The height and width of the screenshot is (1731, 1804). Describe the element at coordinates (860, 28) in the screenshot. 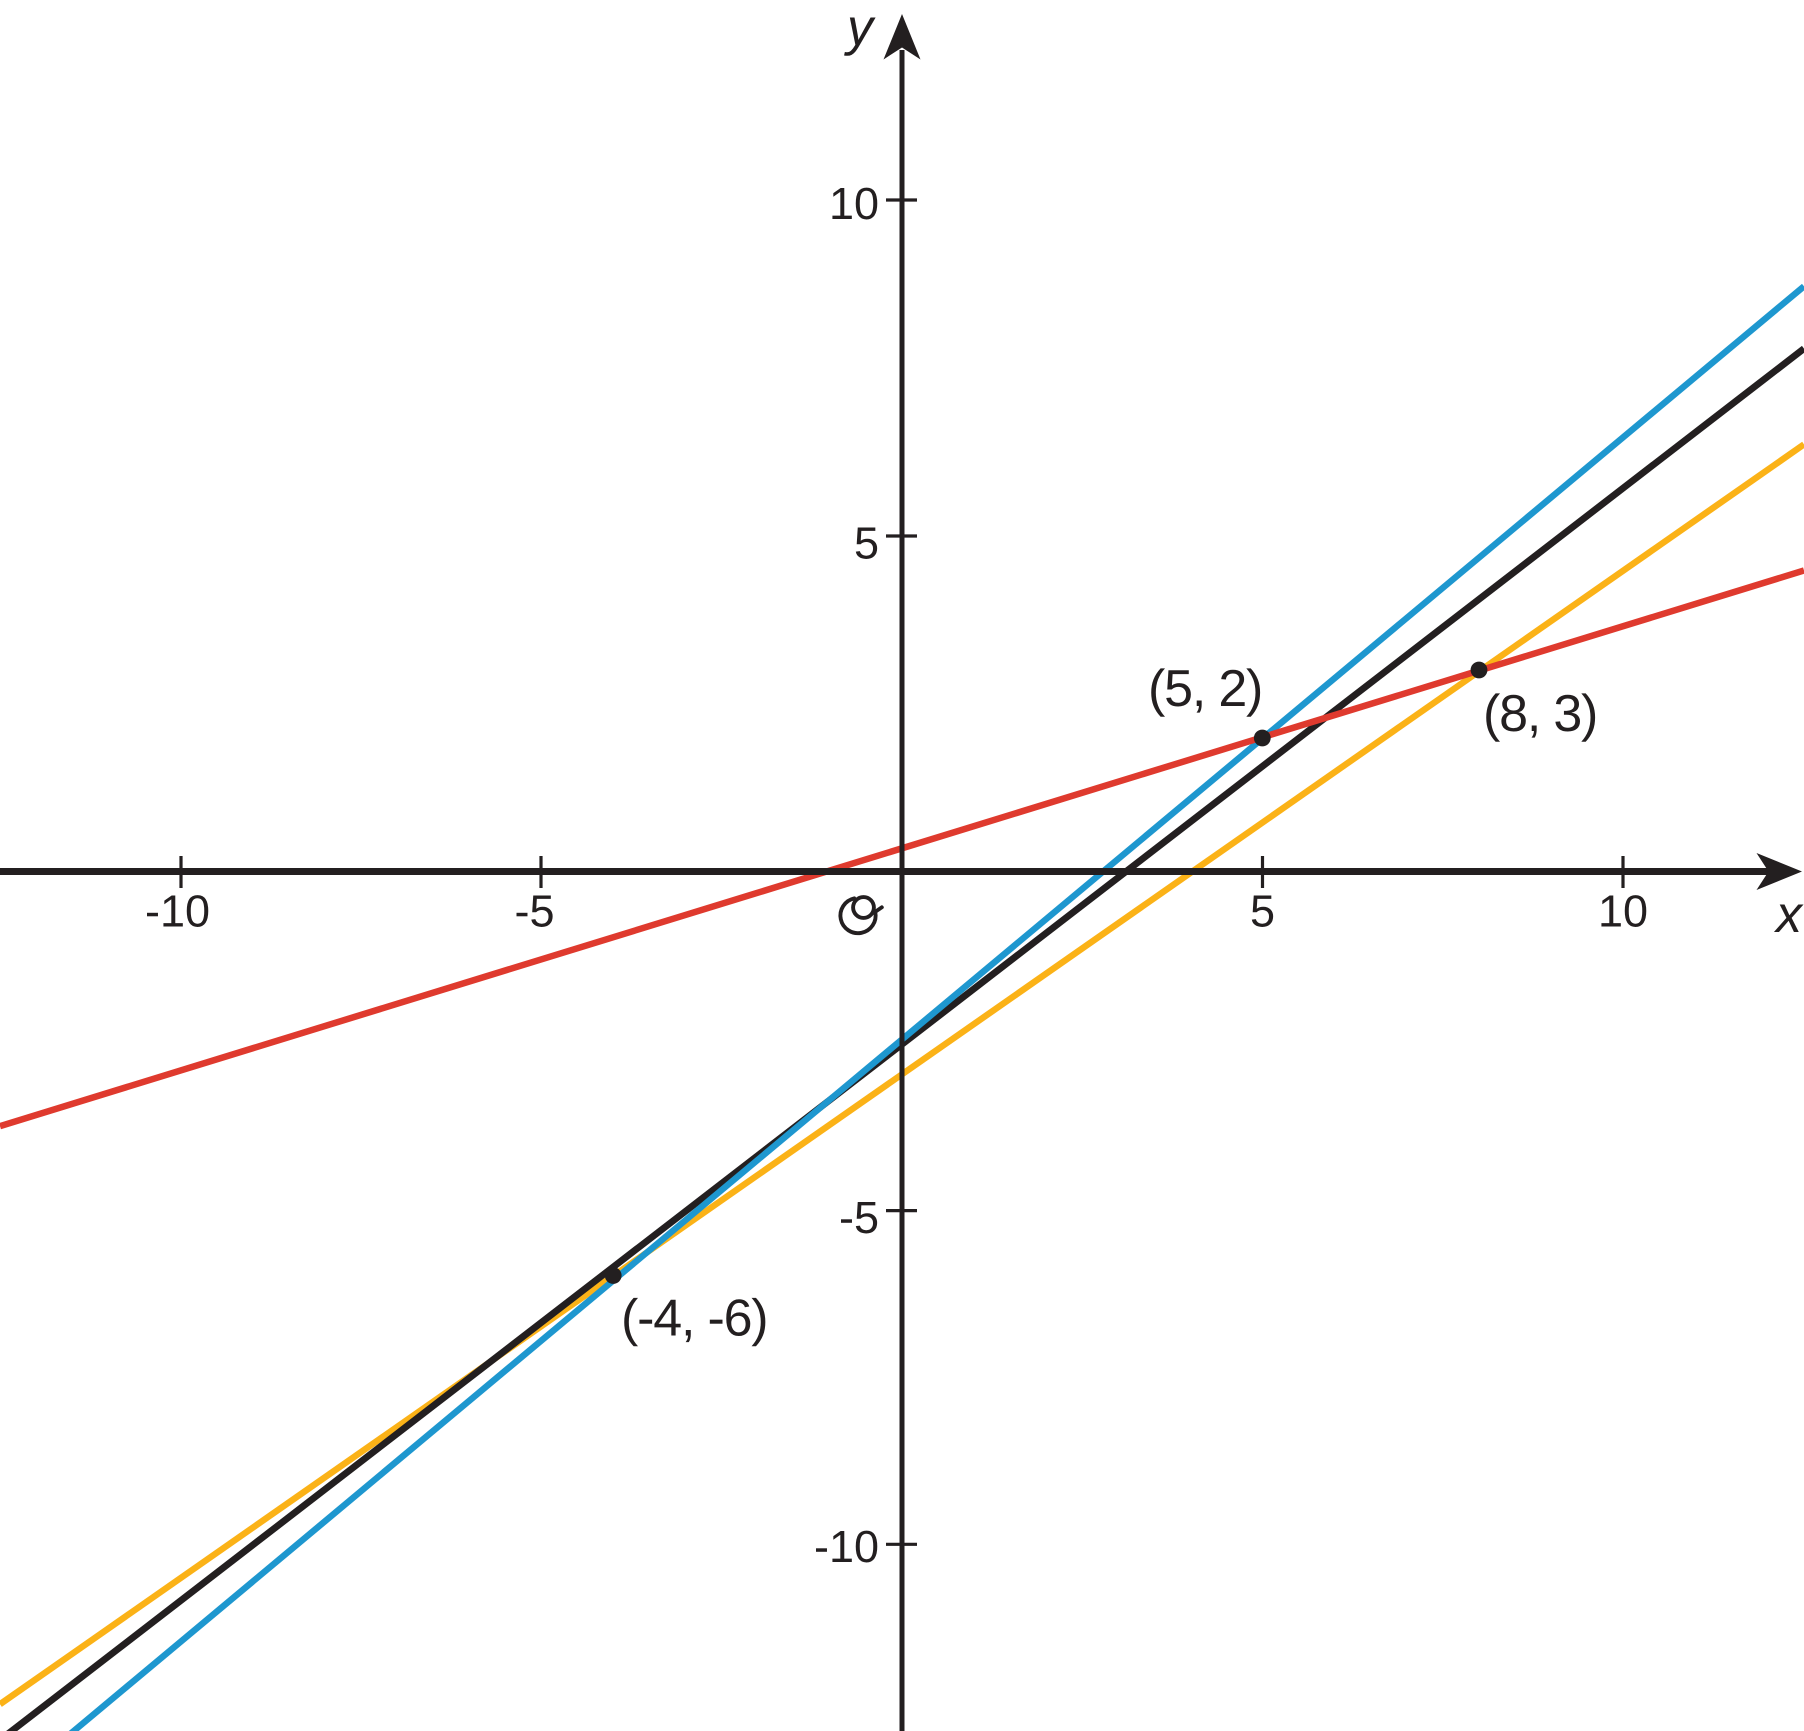

I see `svg-text: y` at that location.